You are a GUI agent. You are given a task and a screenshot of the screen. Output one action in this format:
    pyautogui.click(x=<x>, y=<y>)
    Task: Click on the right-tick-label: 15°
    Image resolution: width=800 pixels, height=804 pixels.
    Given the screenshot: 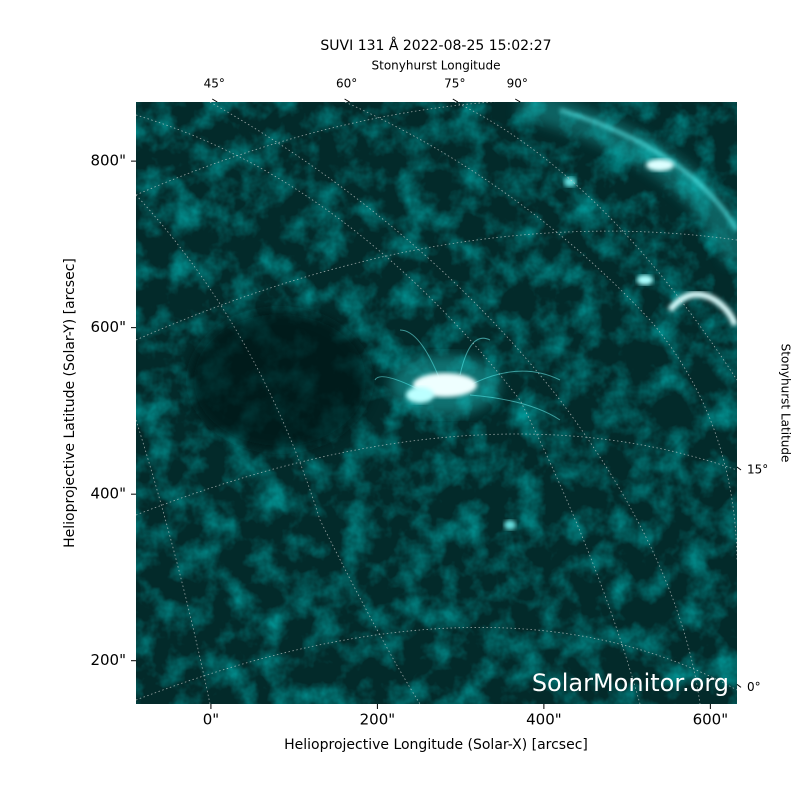 What is the action you would take?
    pyautogui.click(x=757, y=470)
    